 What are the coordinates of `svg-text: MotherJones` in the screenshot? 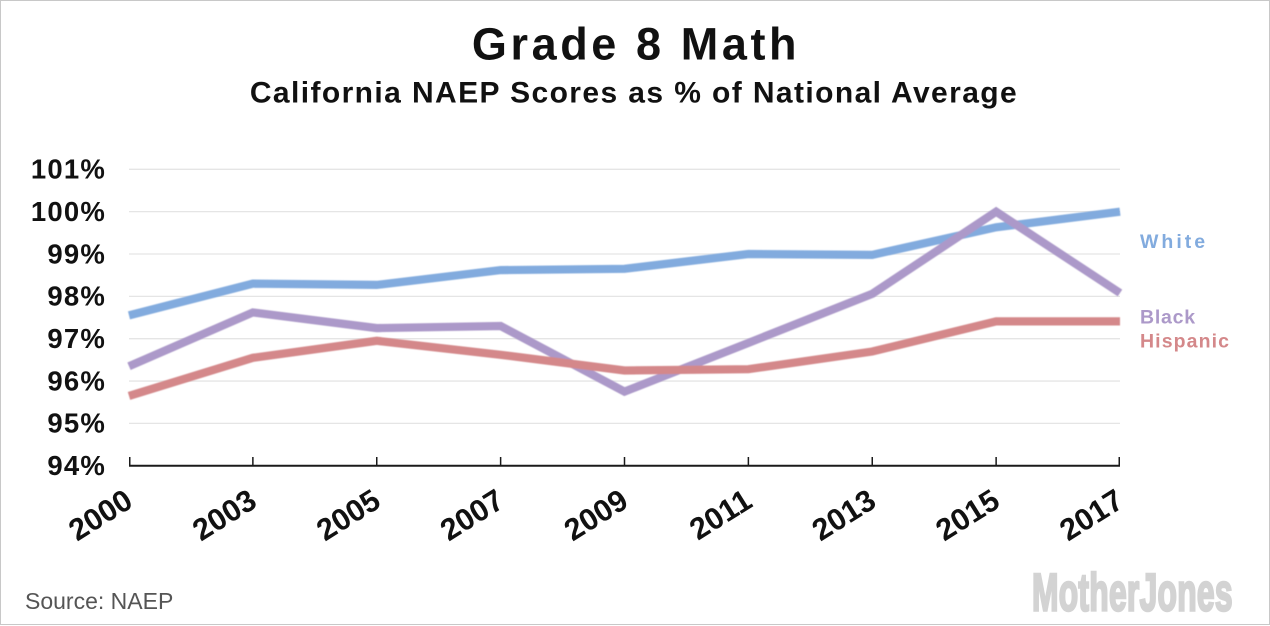 It's located at (1132, 592).